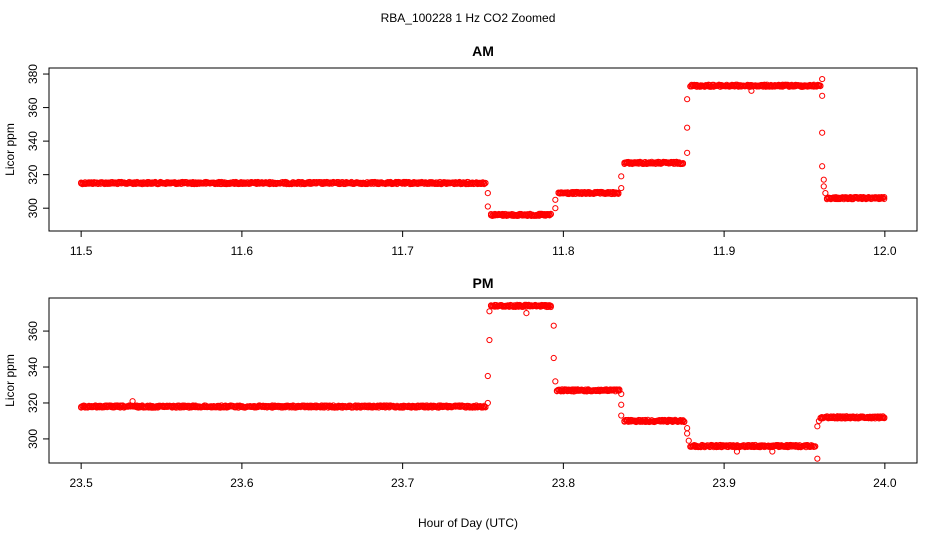 The height and width of the screenshot is (540, 936). Describe the element at coordinates (81, 483) in the screenshot. I see `x-tick-label: 23.5` at that location.